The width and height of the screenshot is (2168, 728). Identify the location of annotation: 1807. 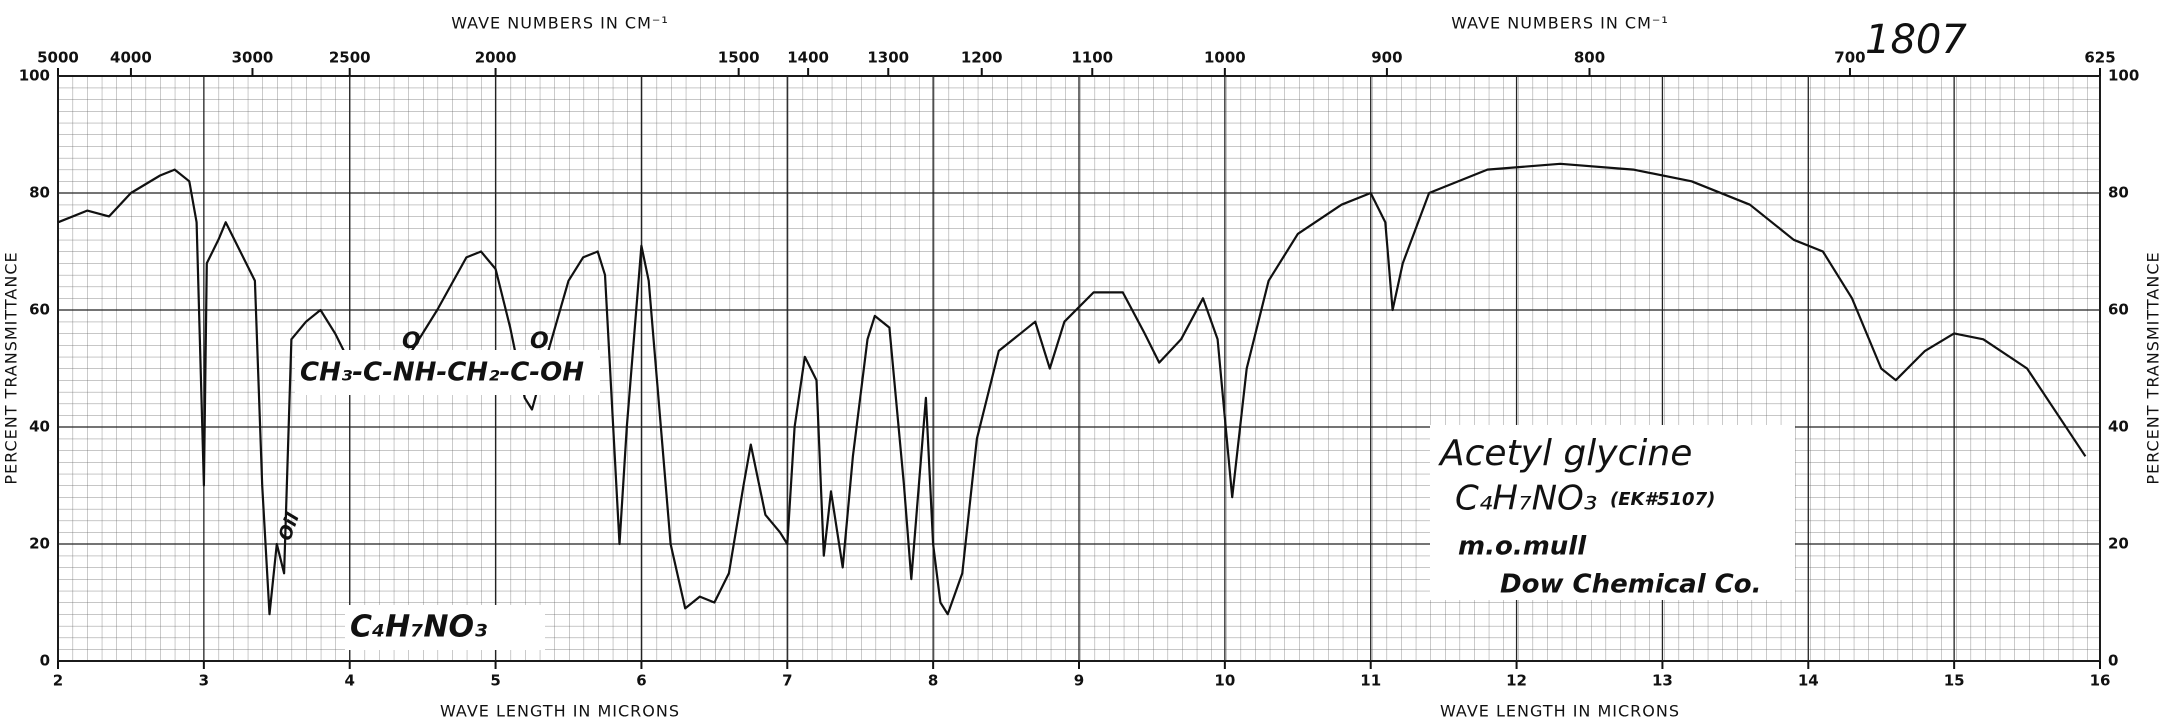
(1916, 40).